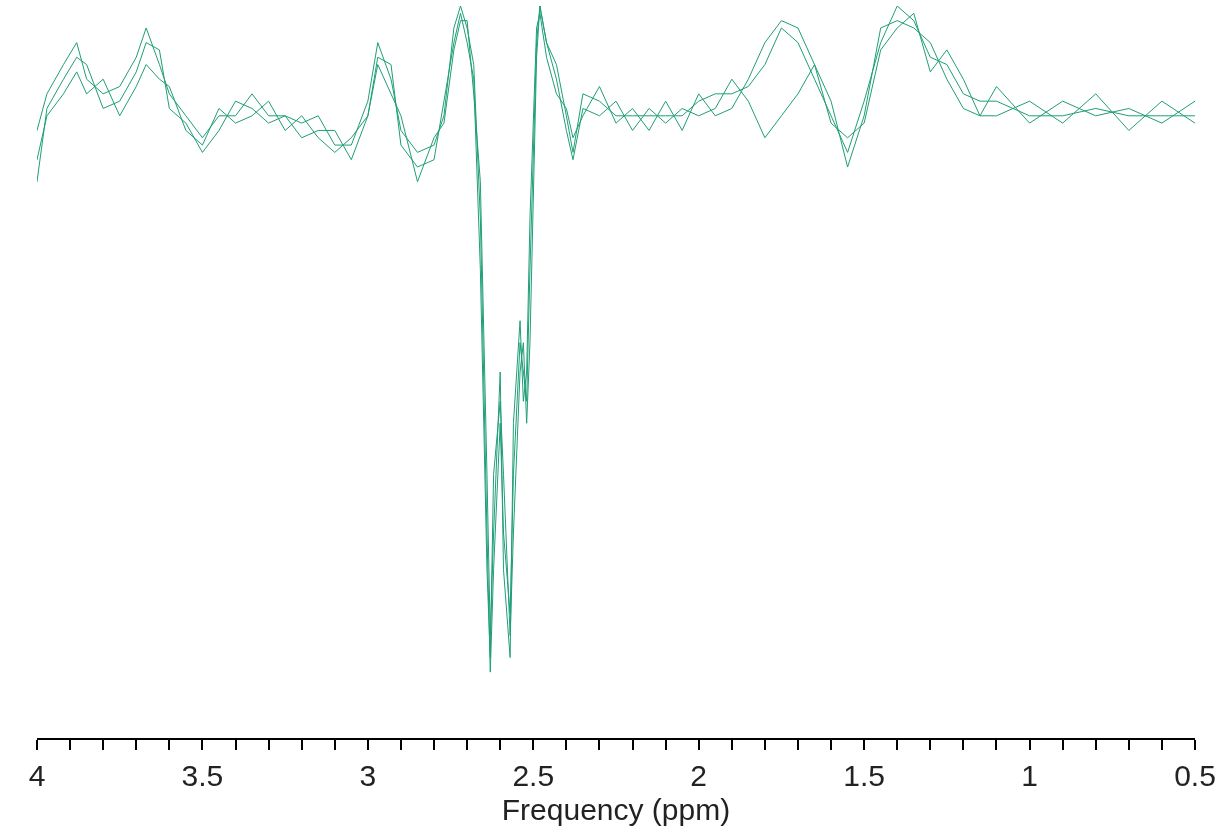 The width and height of the screenshot is (1227, 828). Describe the element at coordinates (202, 775) in the screenshot. I see `x-tick-label: 3.5` at that location.